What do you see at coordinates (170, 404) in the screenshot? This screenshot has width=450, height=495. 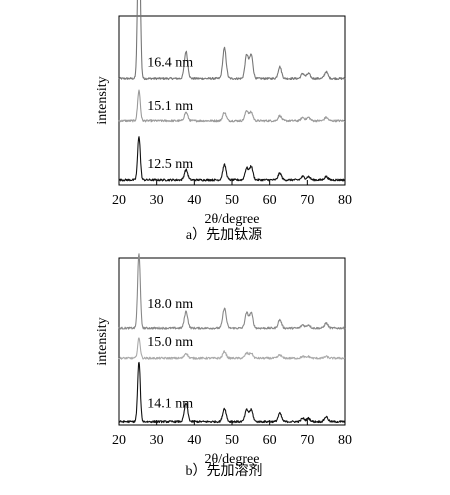 I see `series-label: 14.1 nm` at bounding box center [170, 404].